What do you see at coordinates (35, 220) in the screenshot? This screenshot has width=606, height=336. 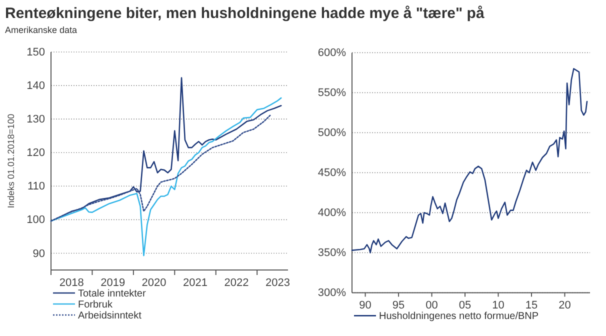 I see `y-tick-label: 100` at bounding box center [35, 220].